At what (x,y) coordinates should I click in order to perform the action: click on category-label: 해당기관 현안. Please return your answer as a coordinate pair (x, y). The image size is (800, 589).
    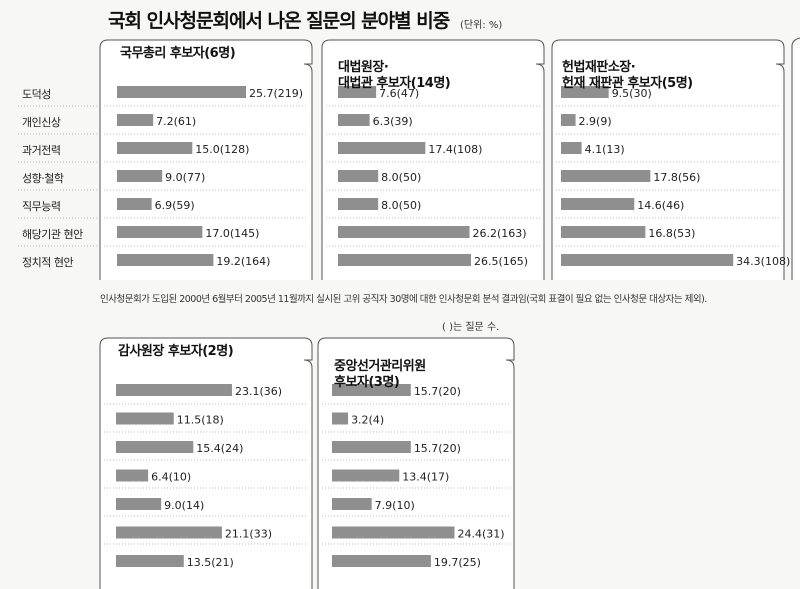
    Looking at the image, I should click on (52, 234).